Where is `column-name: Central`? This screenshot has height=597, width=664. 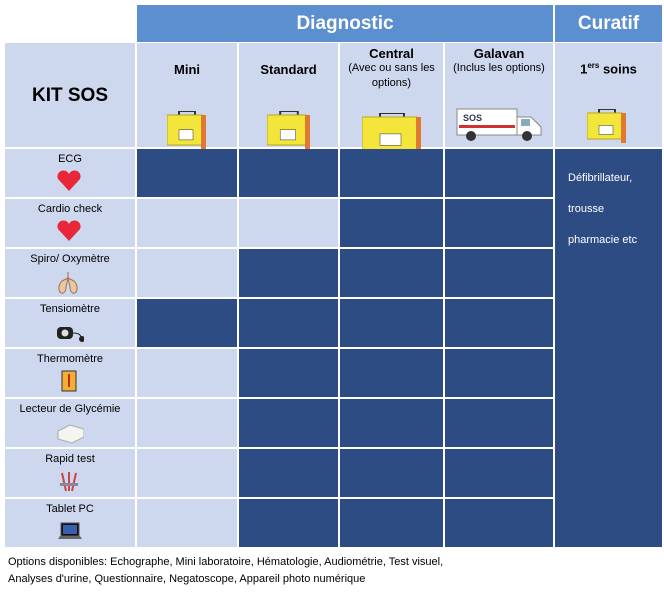
column-name: Central is located at coordinates (391, 53).